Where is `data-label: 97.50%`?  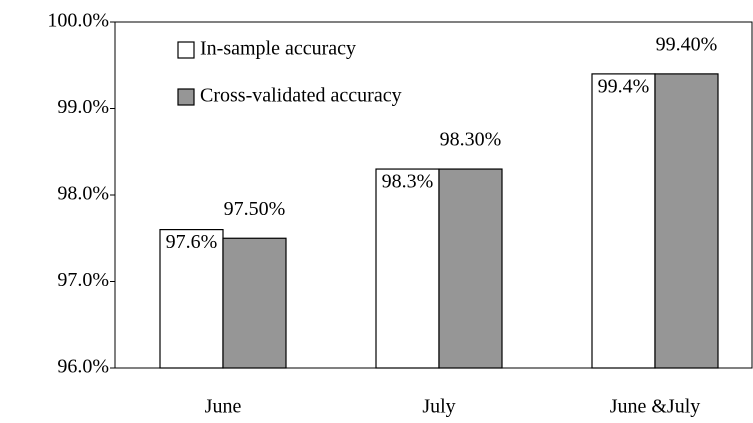 data-label: 97.50% is located at coordinates (255, 209).